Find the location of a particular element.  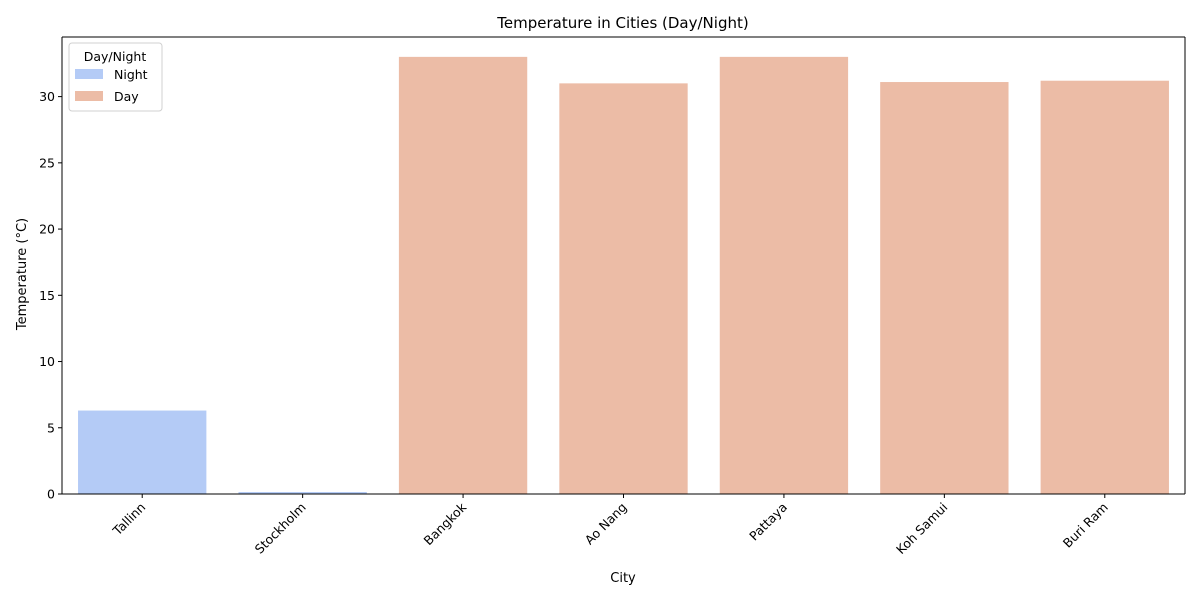

y-axis: 0 5 10 15 20 25 30 is located at coordinates (50, 295).